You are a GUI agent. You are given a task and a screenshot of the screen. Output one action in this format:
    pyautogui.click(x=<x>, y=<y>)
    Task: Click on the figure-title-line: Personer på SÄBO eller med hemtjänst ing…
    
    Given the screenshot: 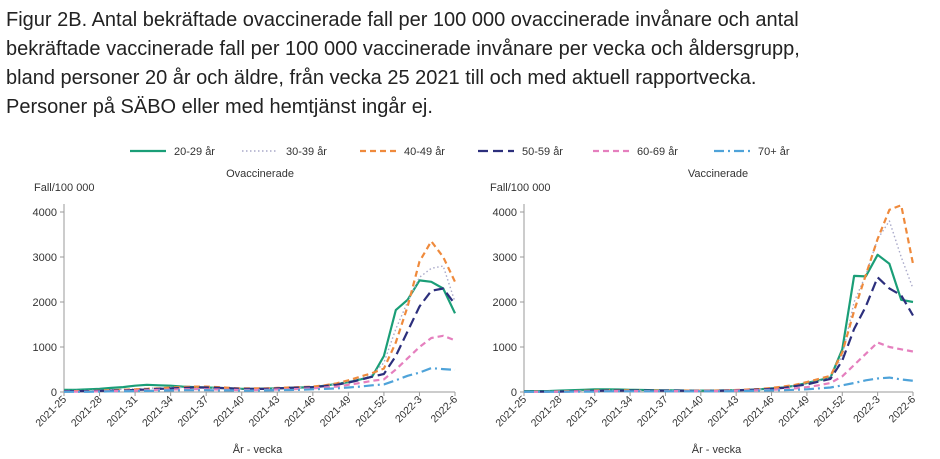 What is the action you would take?
    pyautogui.click(x=219, y=107)
    